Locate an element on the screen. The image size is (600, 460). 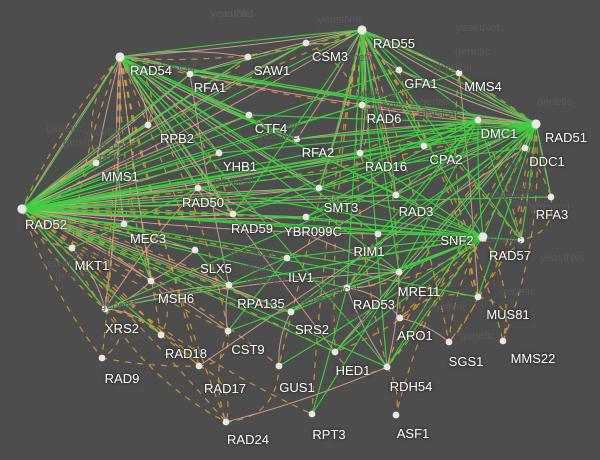
graph-node-cpa2 is located at coordinates (424, 146).